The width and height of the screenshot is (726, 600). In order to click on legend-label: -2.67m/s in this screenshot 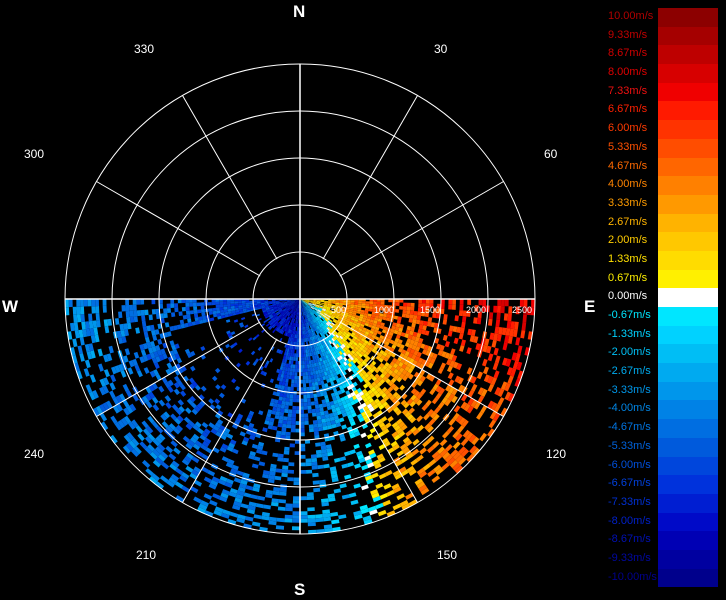, I will do `click(629, 371)`.